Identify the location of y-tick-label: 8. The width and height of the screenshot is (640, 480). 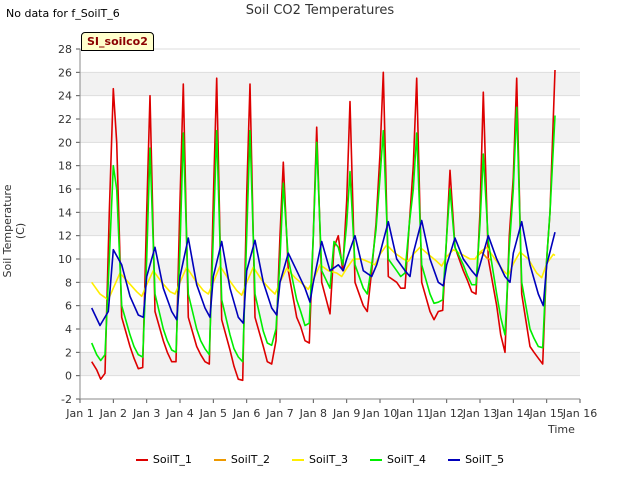
(68, 282).